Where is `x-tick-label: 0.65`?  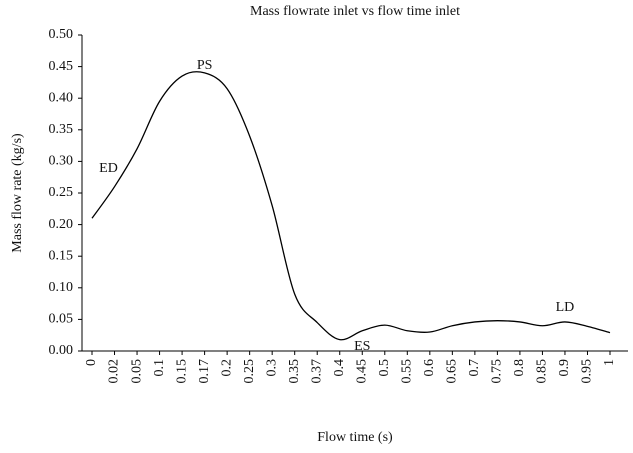 x-tick-label: 0.65 is located at coordinates (452, 371).